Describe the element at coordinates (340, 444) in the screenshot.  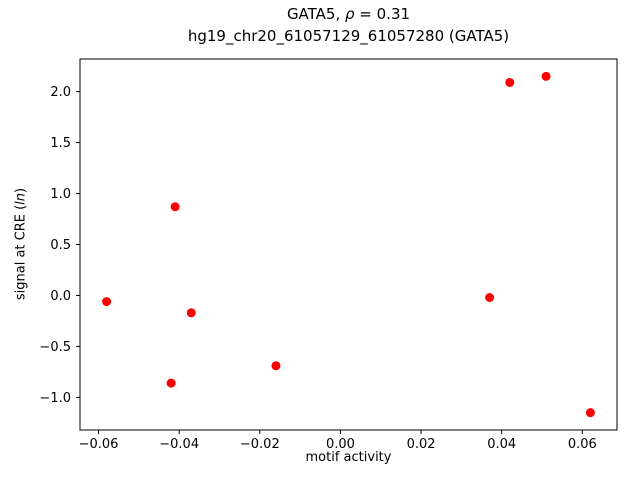
I see `x-tick-label: 0.00` at that location.